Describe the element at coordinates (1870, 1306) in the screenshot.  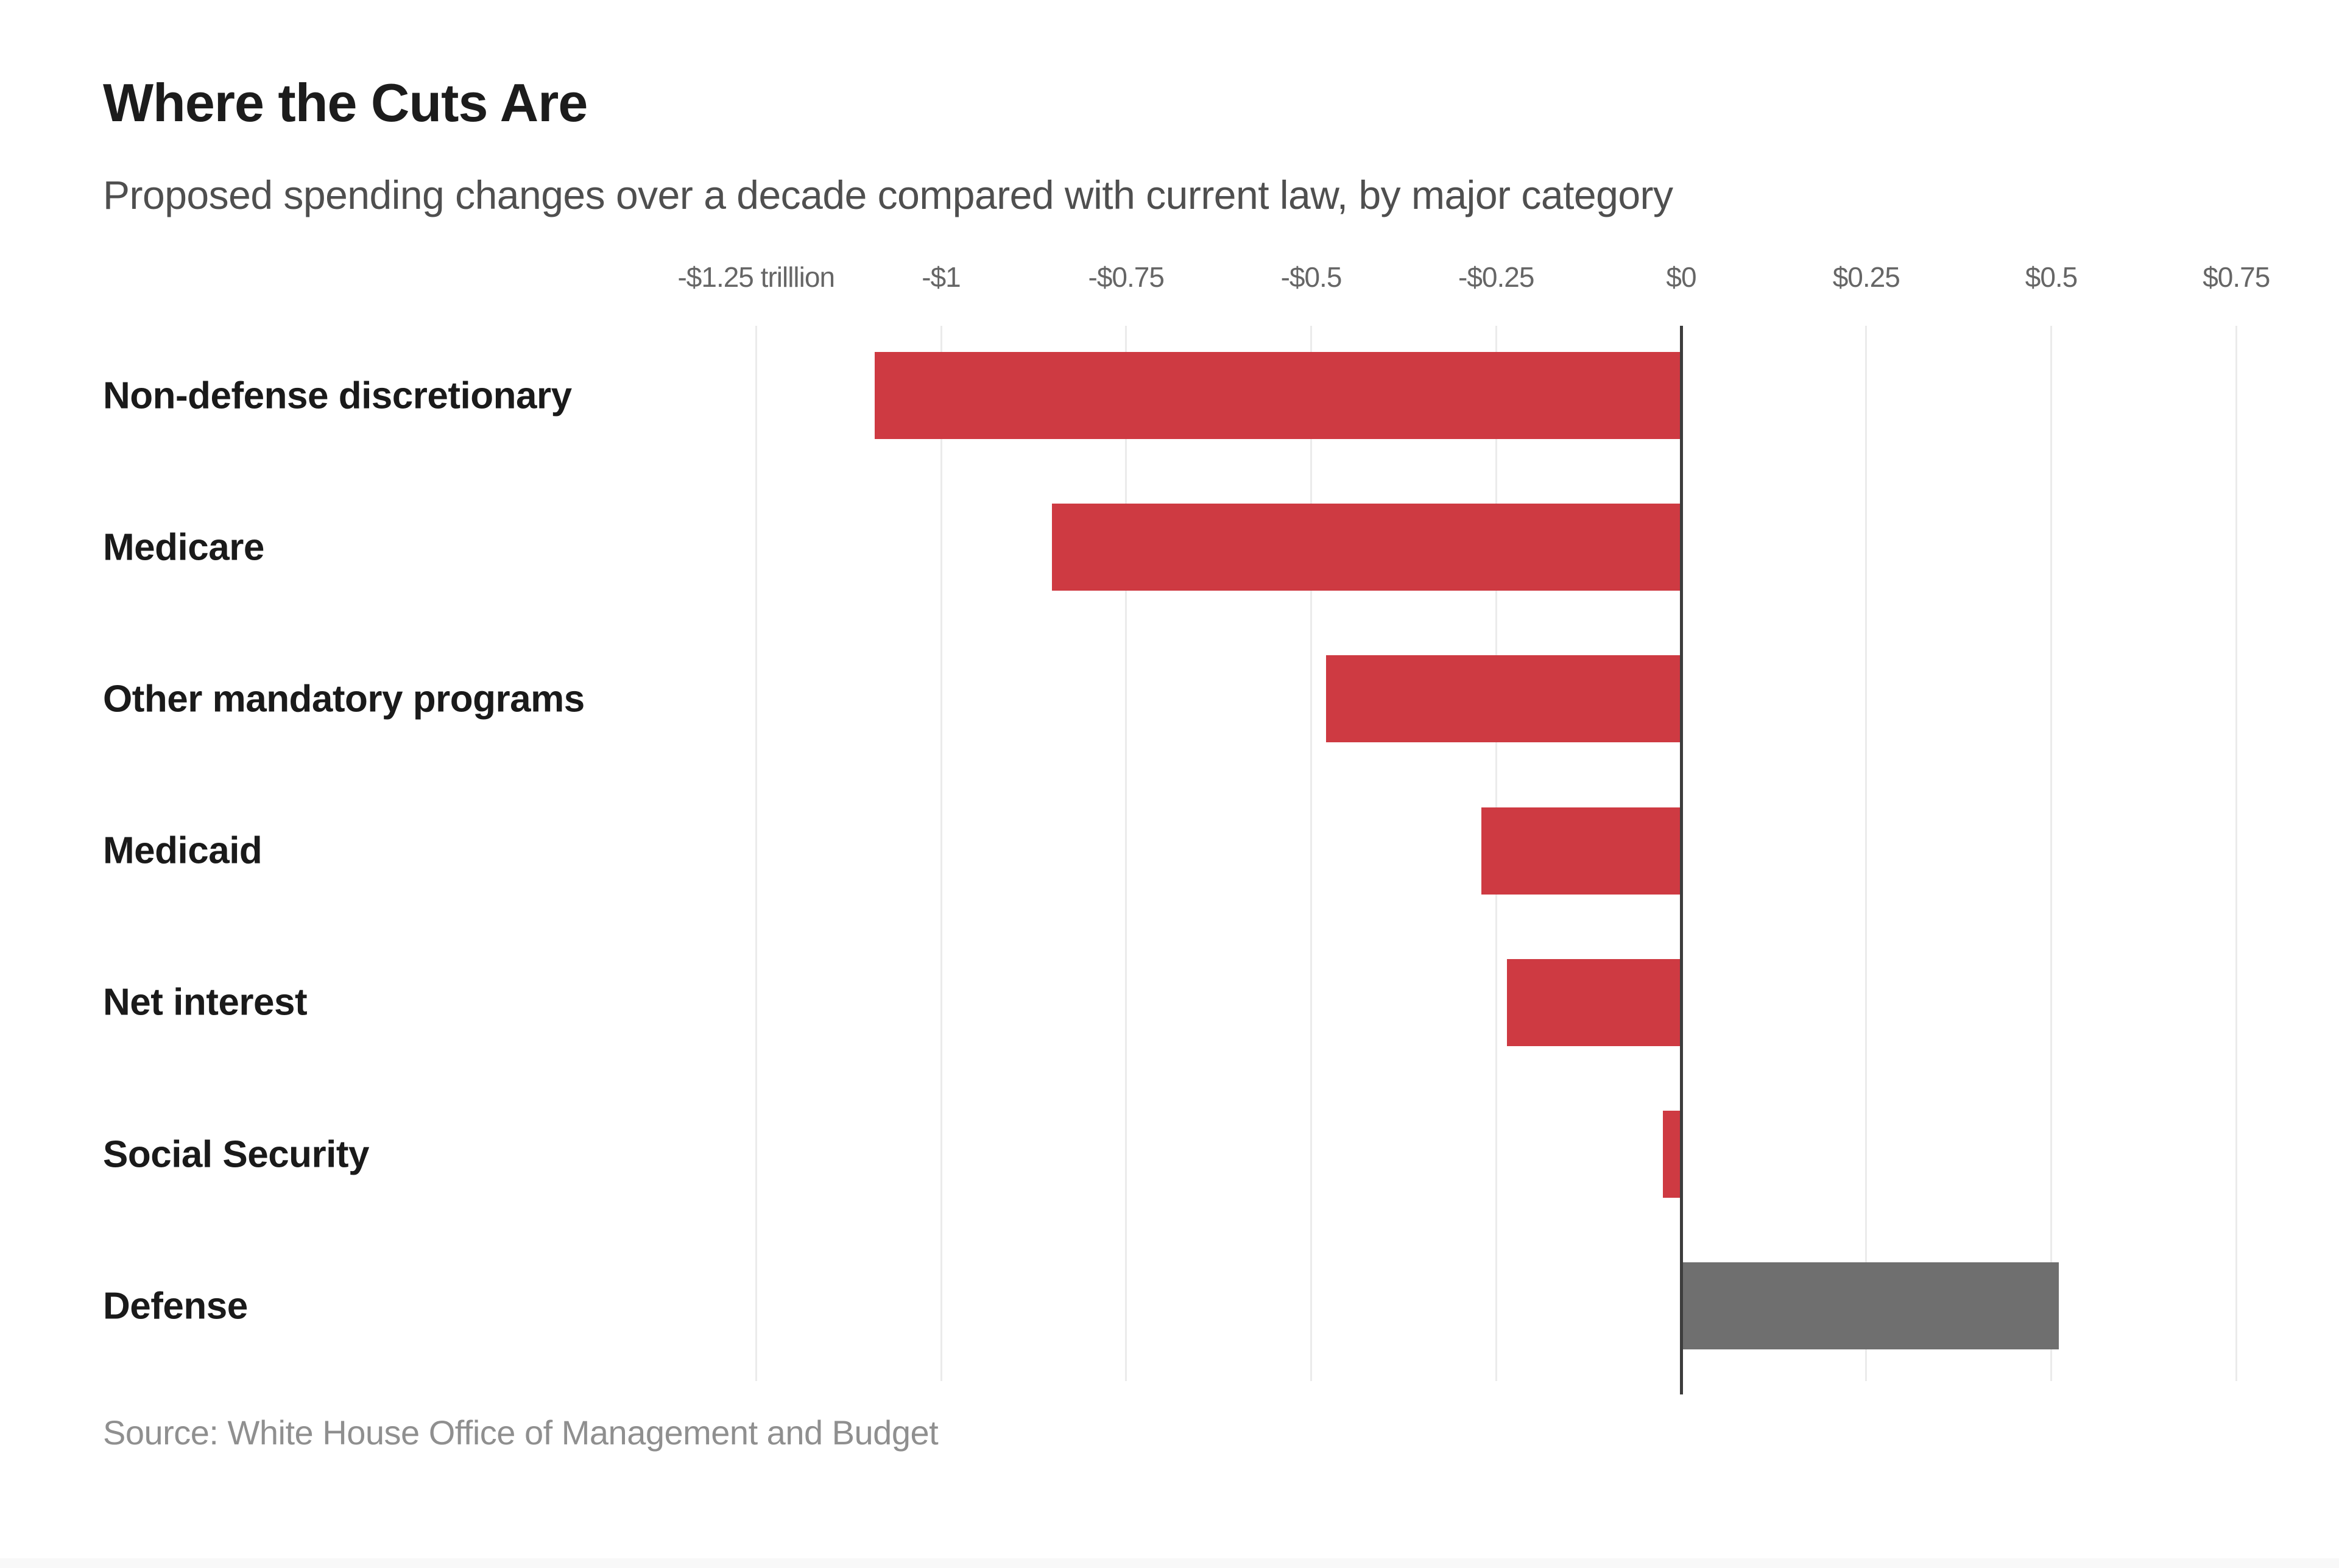
I see `bar-defense` at that location.